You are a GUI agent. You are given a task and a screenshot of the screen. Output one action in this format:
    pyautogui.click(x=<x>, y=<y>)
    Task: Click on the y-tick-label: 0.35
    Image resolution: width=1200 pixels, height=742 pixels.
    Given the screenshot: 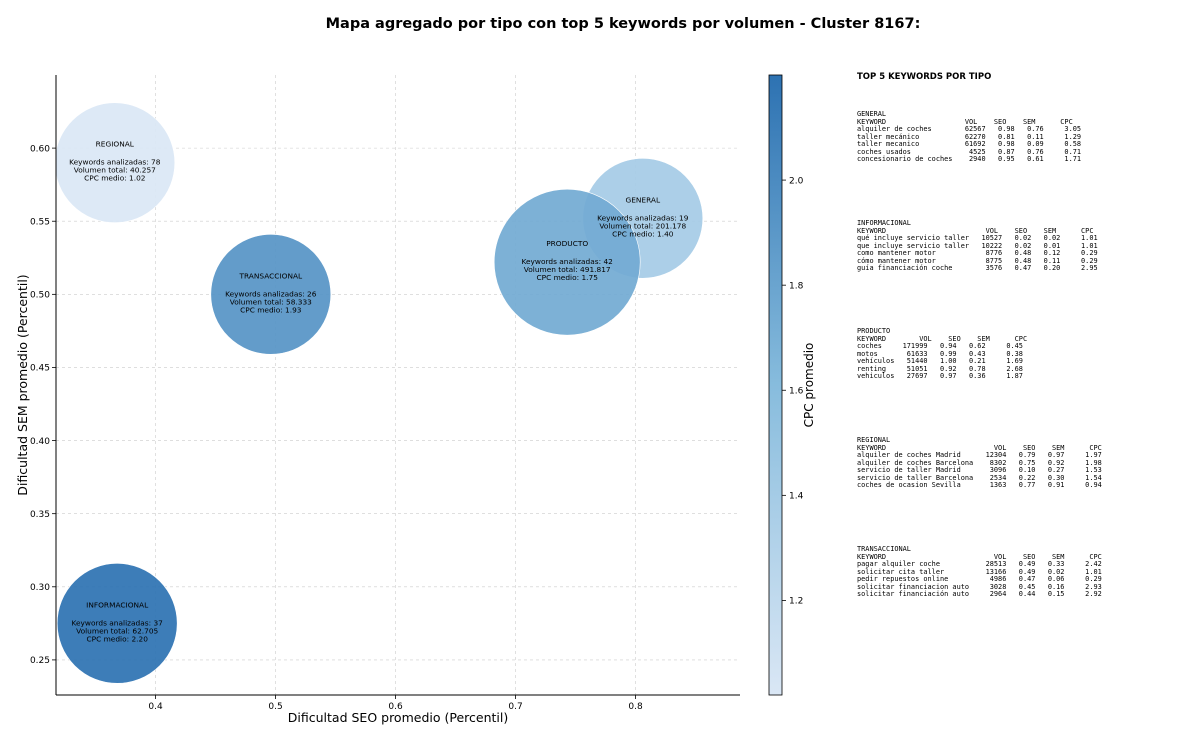 What is the action you would take?
    pyautogui.click(x=40, y=515)
    